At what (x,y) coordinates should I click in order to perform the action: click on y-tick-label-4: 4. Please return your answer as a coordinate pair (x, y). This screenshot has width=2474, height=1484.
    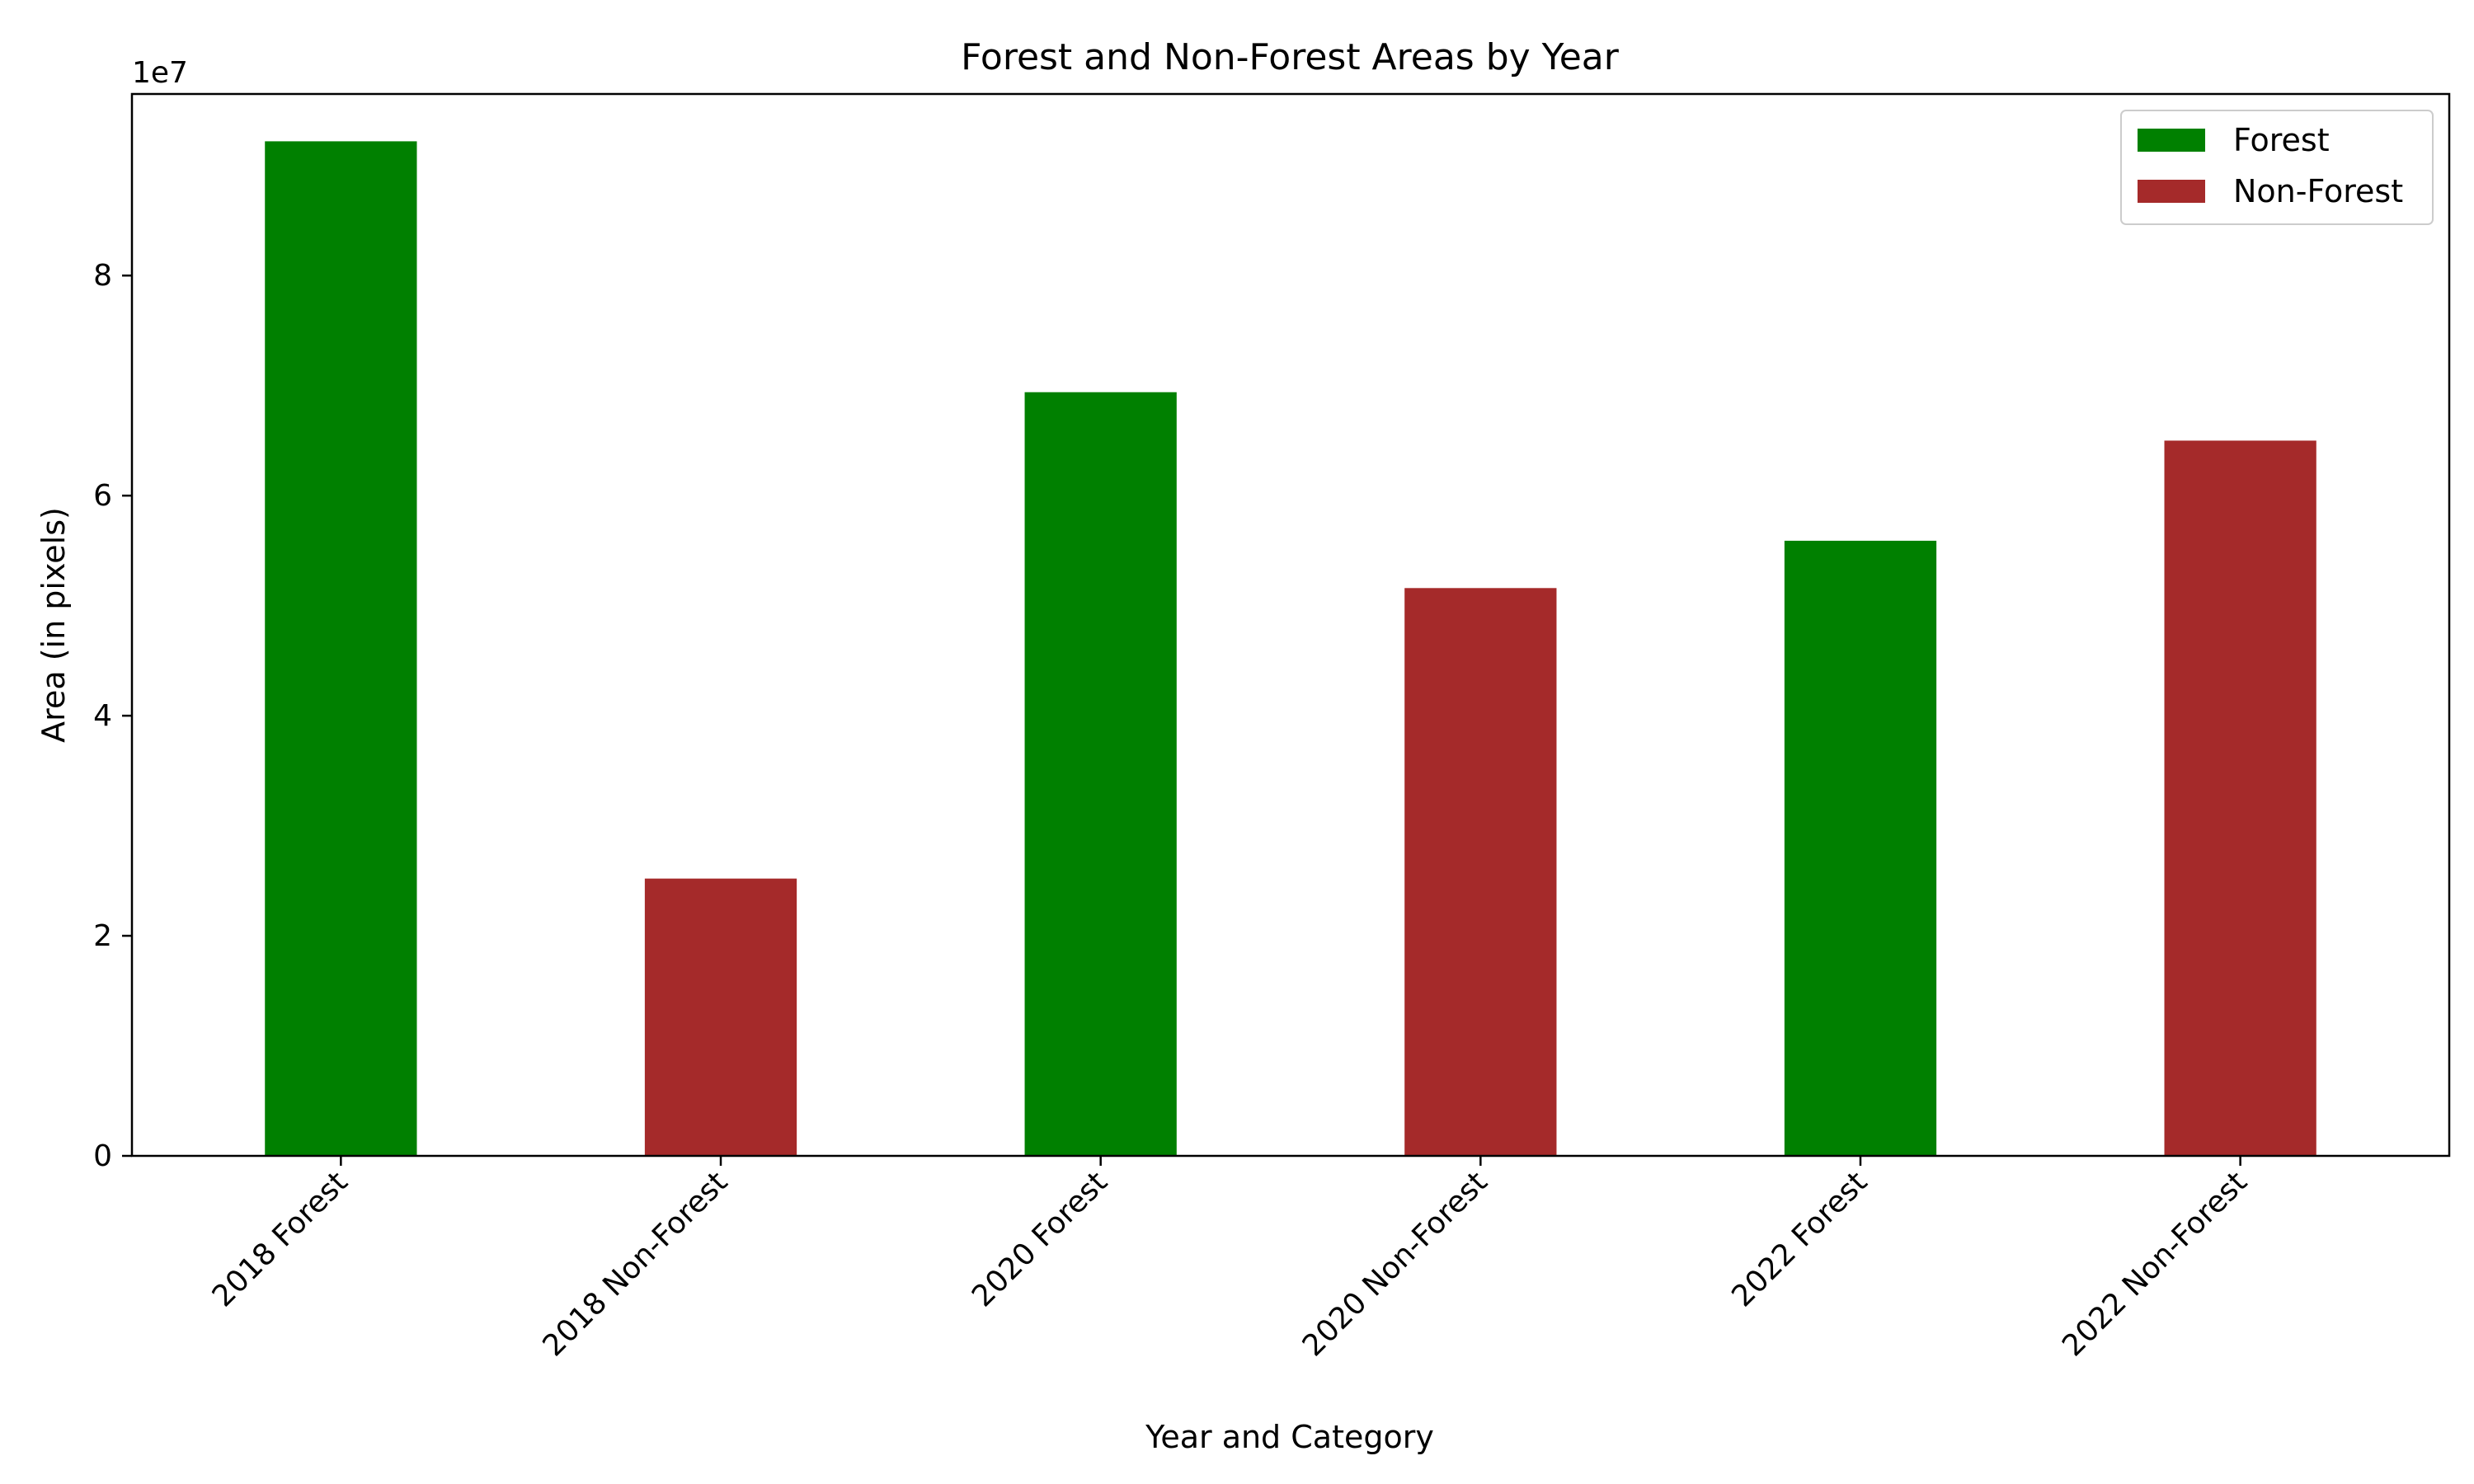
    Looking at the image, I should click on (102, 716).